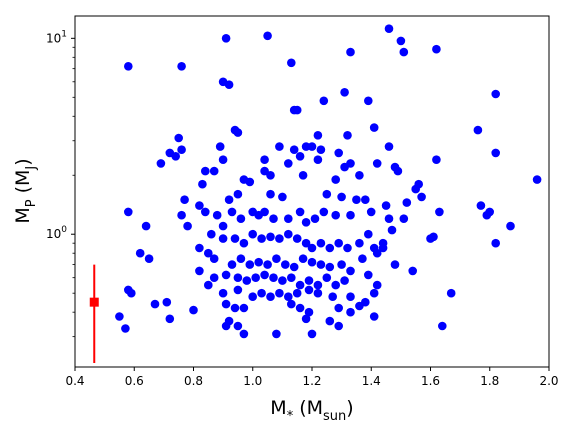  Describe the element at coordinates (56, 37) in the screenshot. I see `y-tick-label: 101` at that location.